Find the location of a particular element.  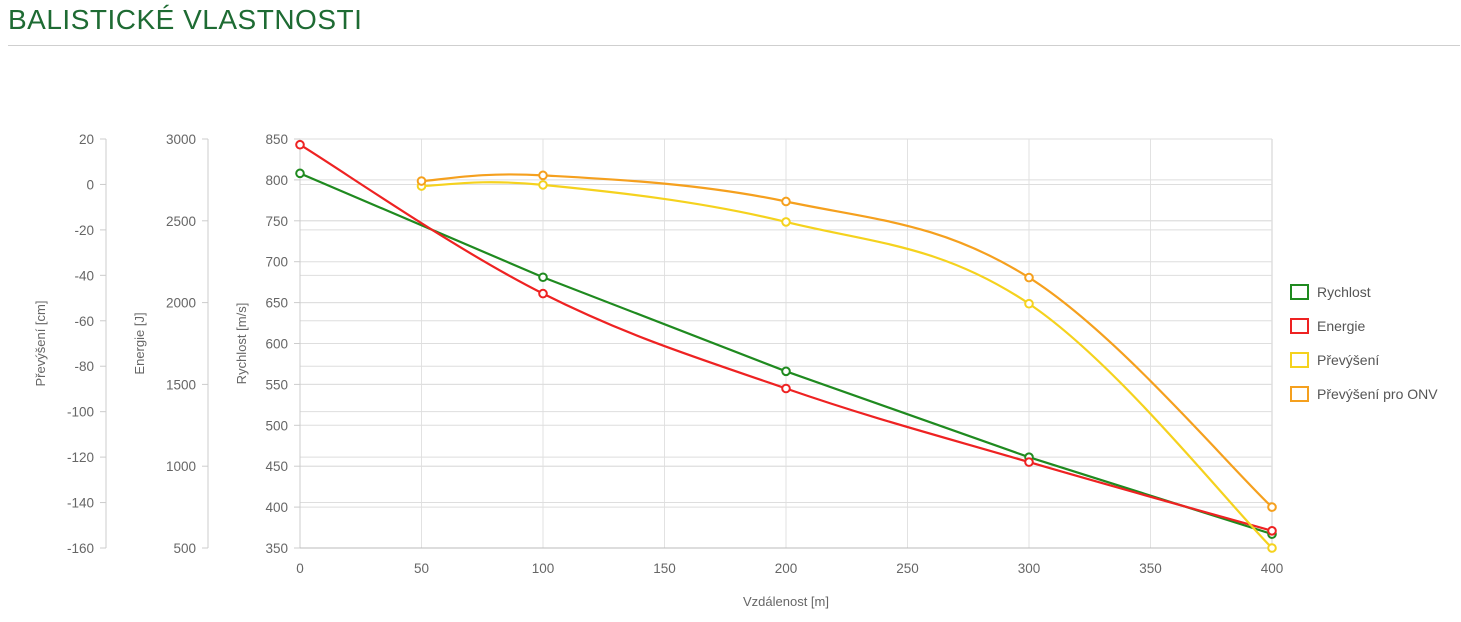

drop-tick-label: -100 is located at coordinates (80, 412).